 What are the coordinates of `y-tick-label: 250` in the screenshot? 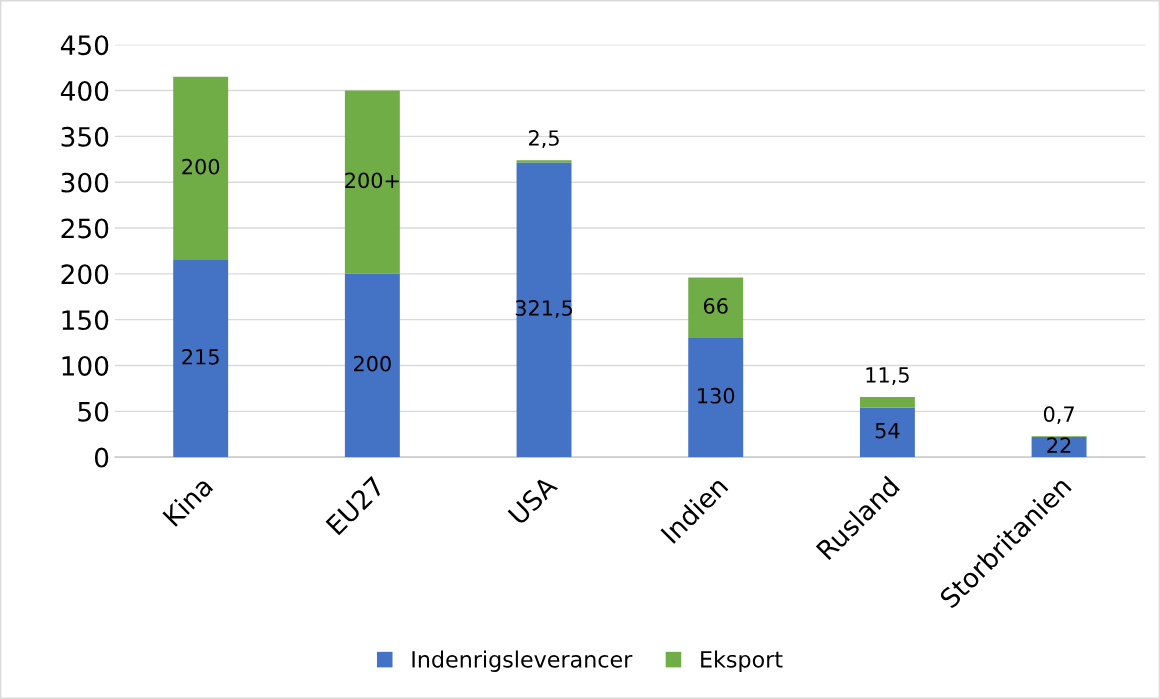 It's located at (85, 228).